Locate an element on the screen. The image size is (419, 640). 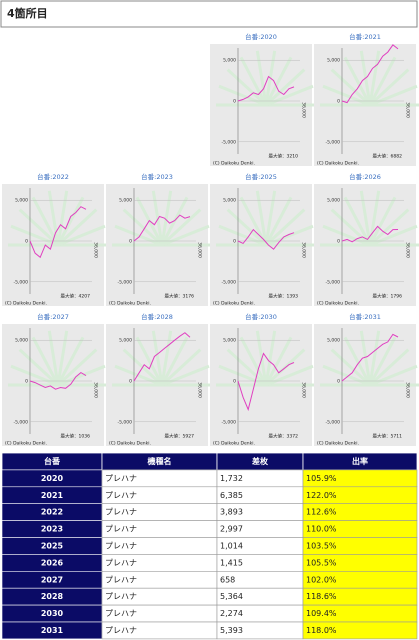
header-box is located at coordinates (209, 14).